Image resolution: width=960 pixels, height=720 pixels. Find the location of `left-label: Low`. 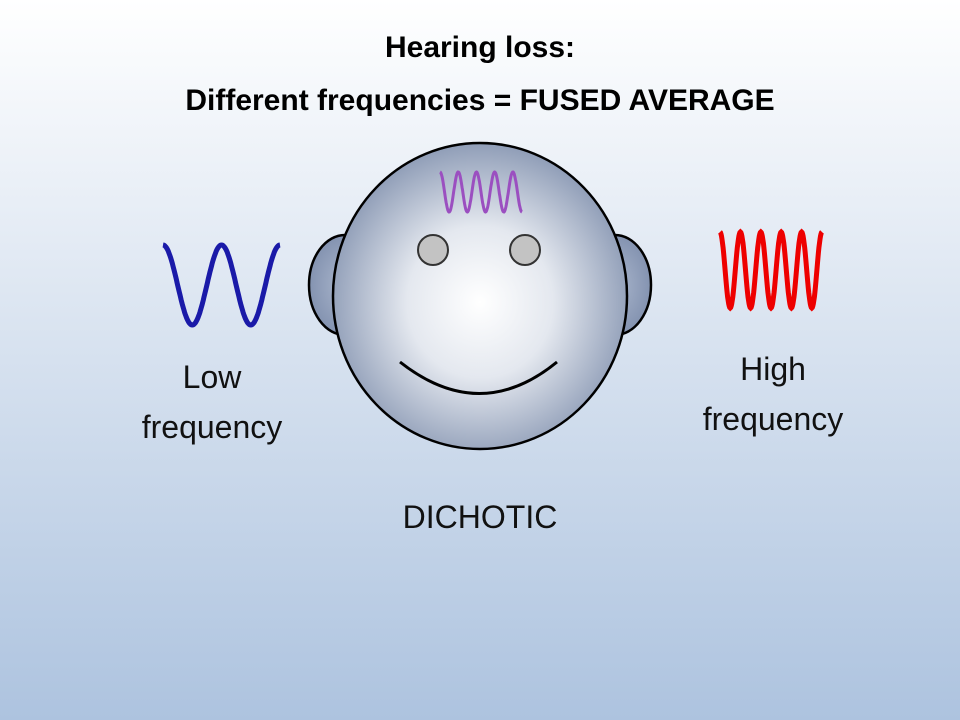

left-label: Low is located at coordinates (213, 377).